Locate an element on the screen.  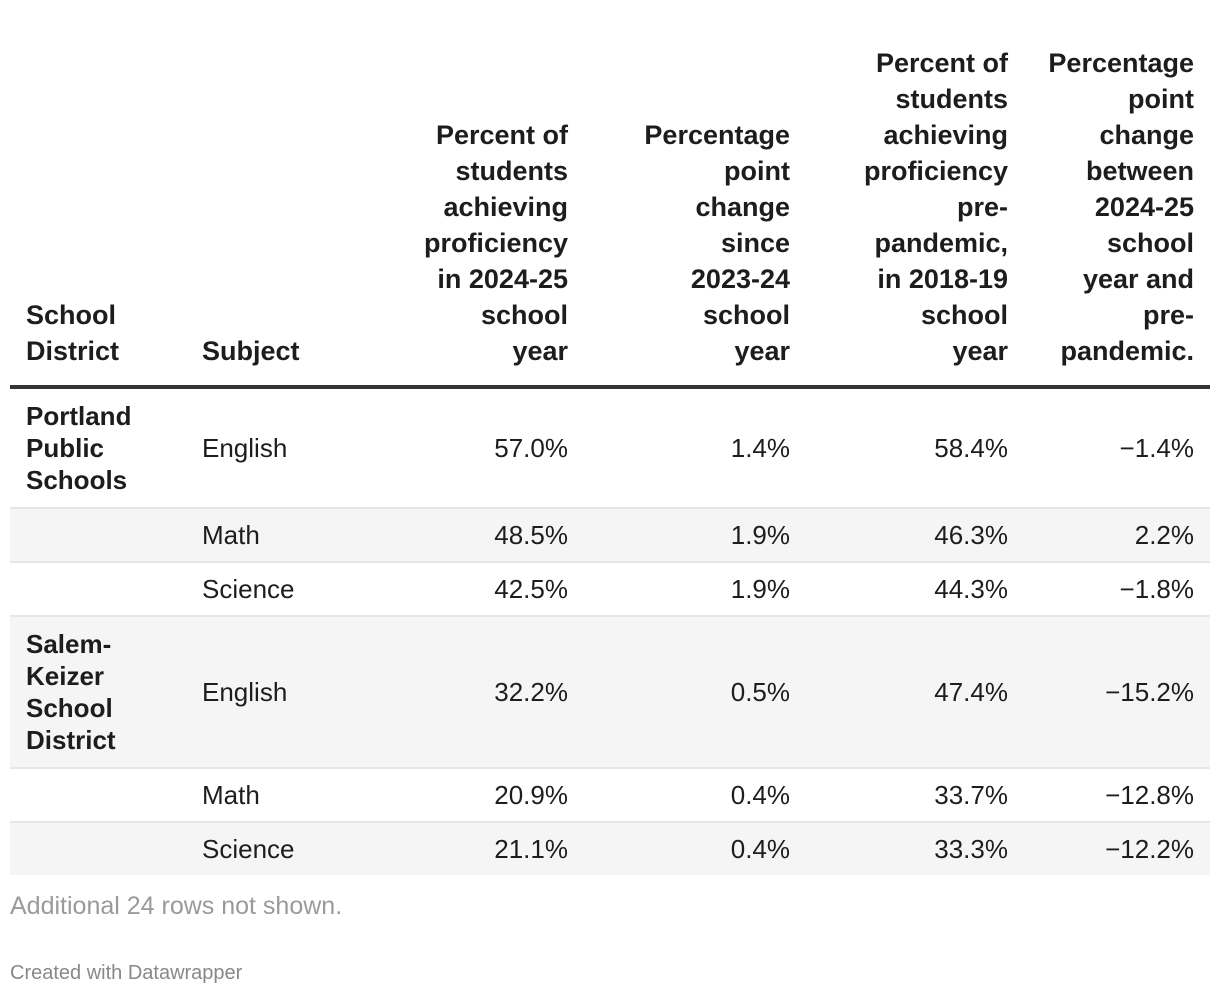
value-cell: 32.2% is located at coordinates (473, 692).